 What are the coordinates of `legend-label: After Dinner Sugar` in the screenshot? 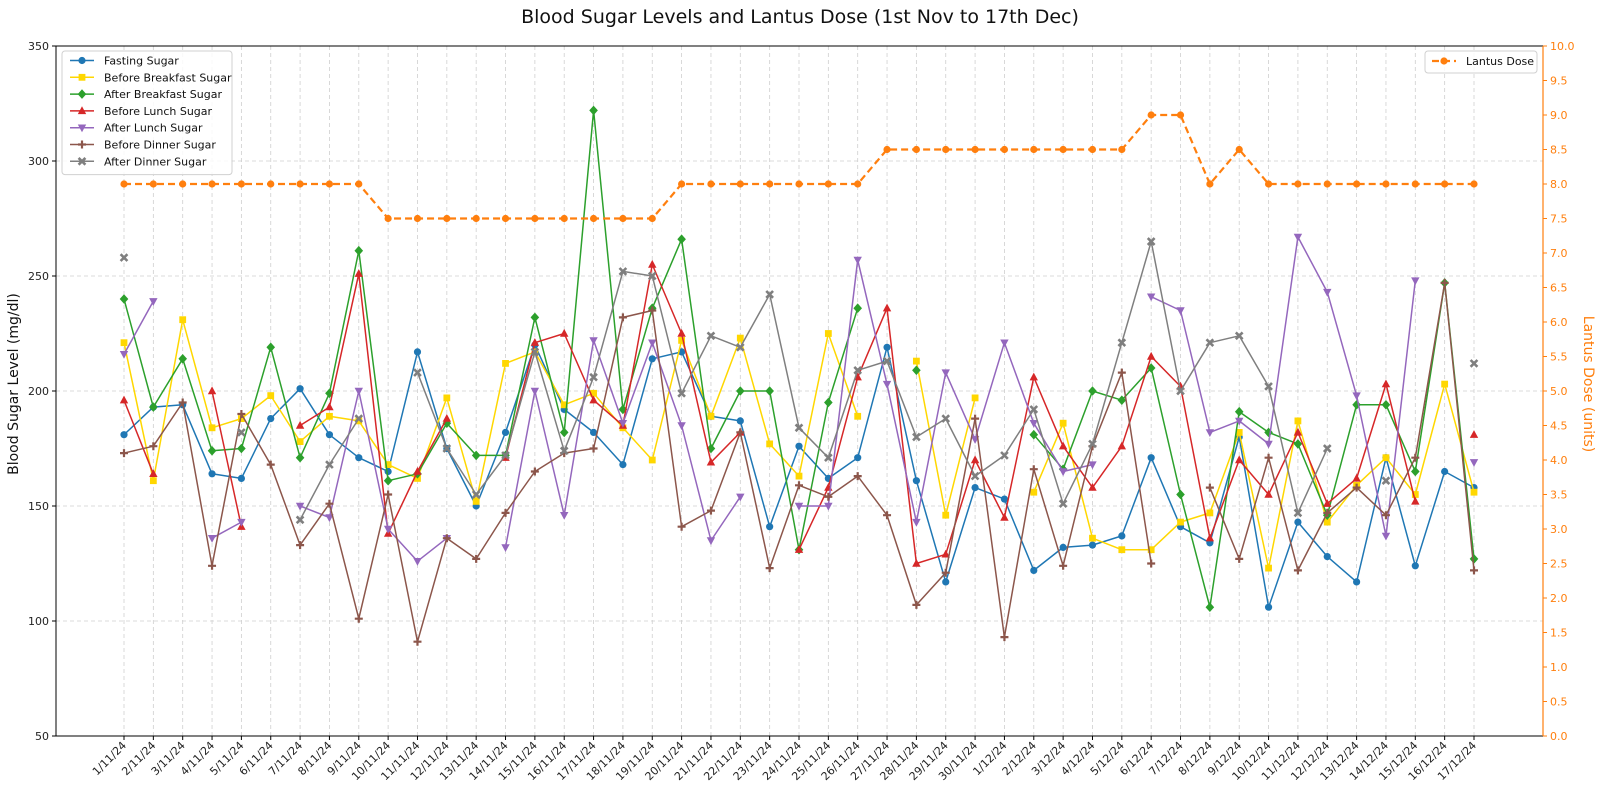 It's located at (155, 161).